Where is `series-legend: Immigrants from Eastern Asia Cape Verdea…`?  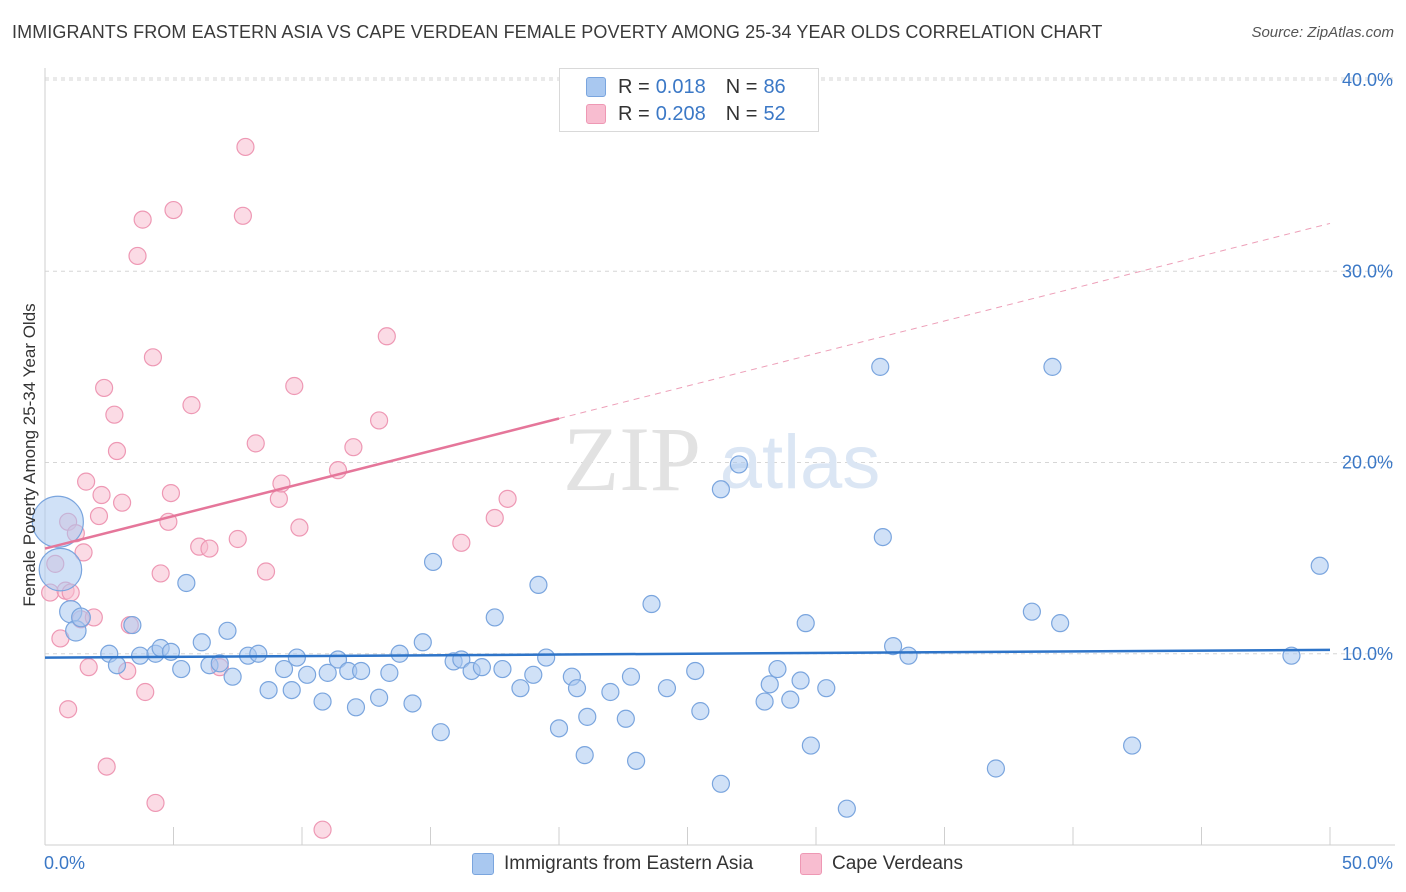
series-legend: Immigrants from Eastern Asia Cape Verdea… is located at coordinates (703, 865).